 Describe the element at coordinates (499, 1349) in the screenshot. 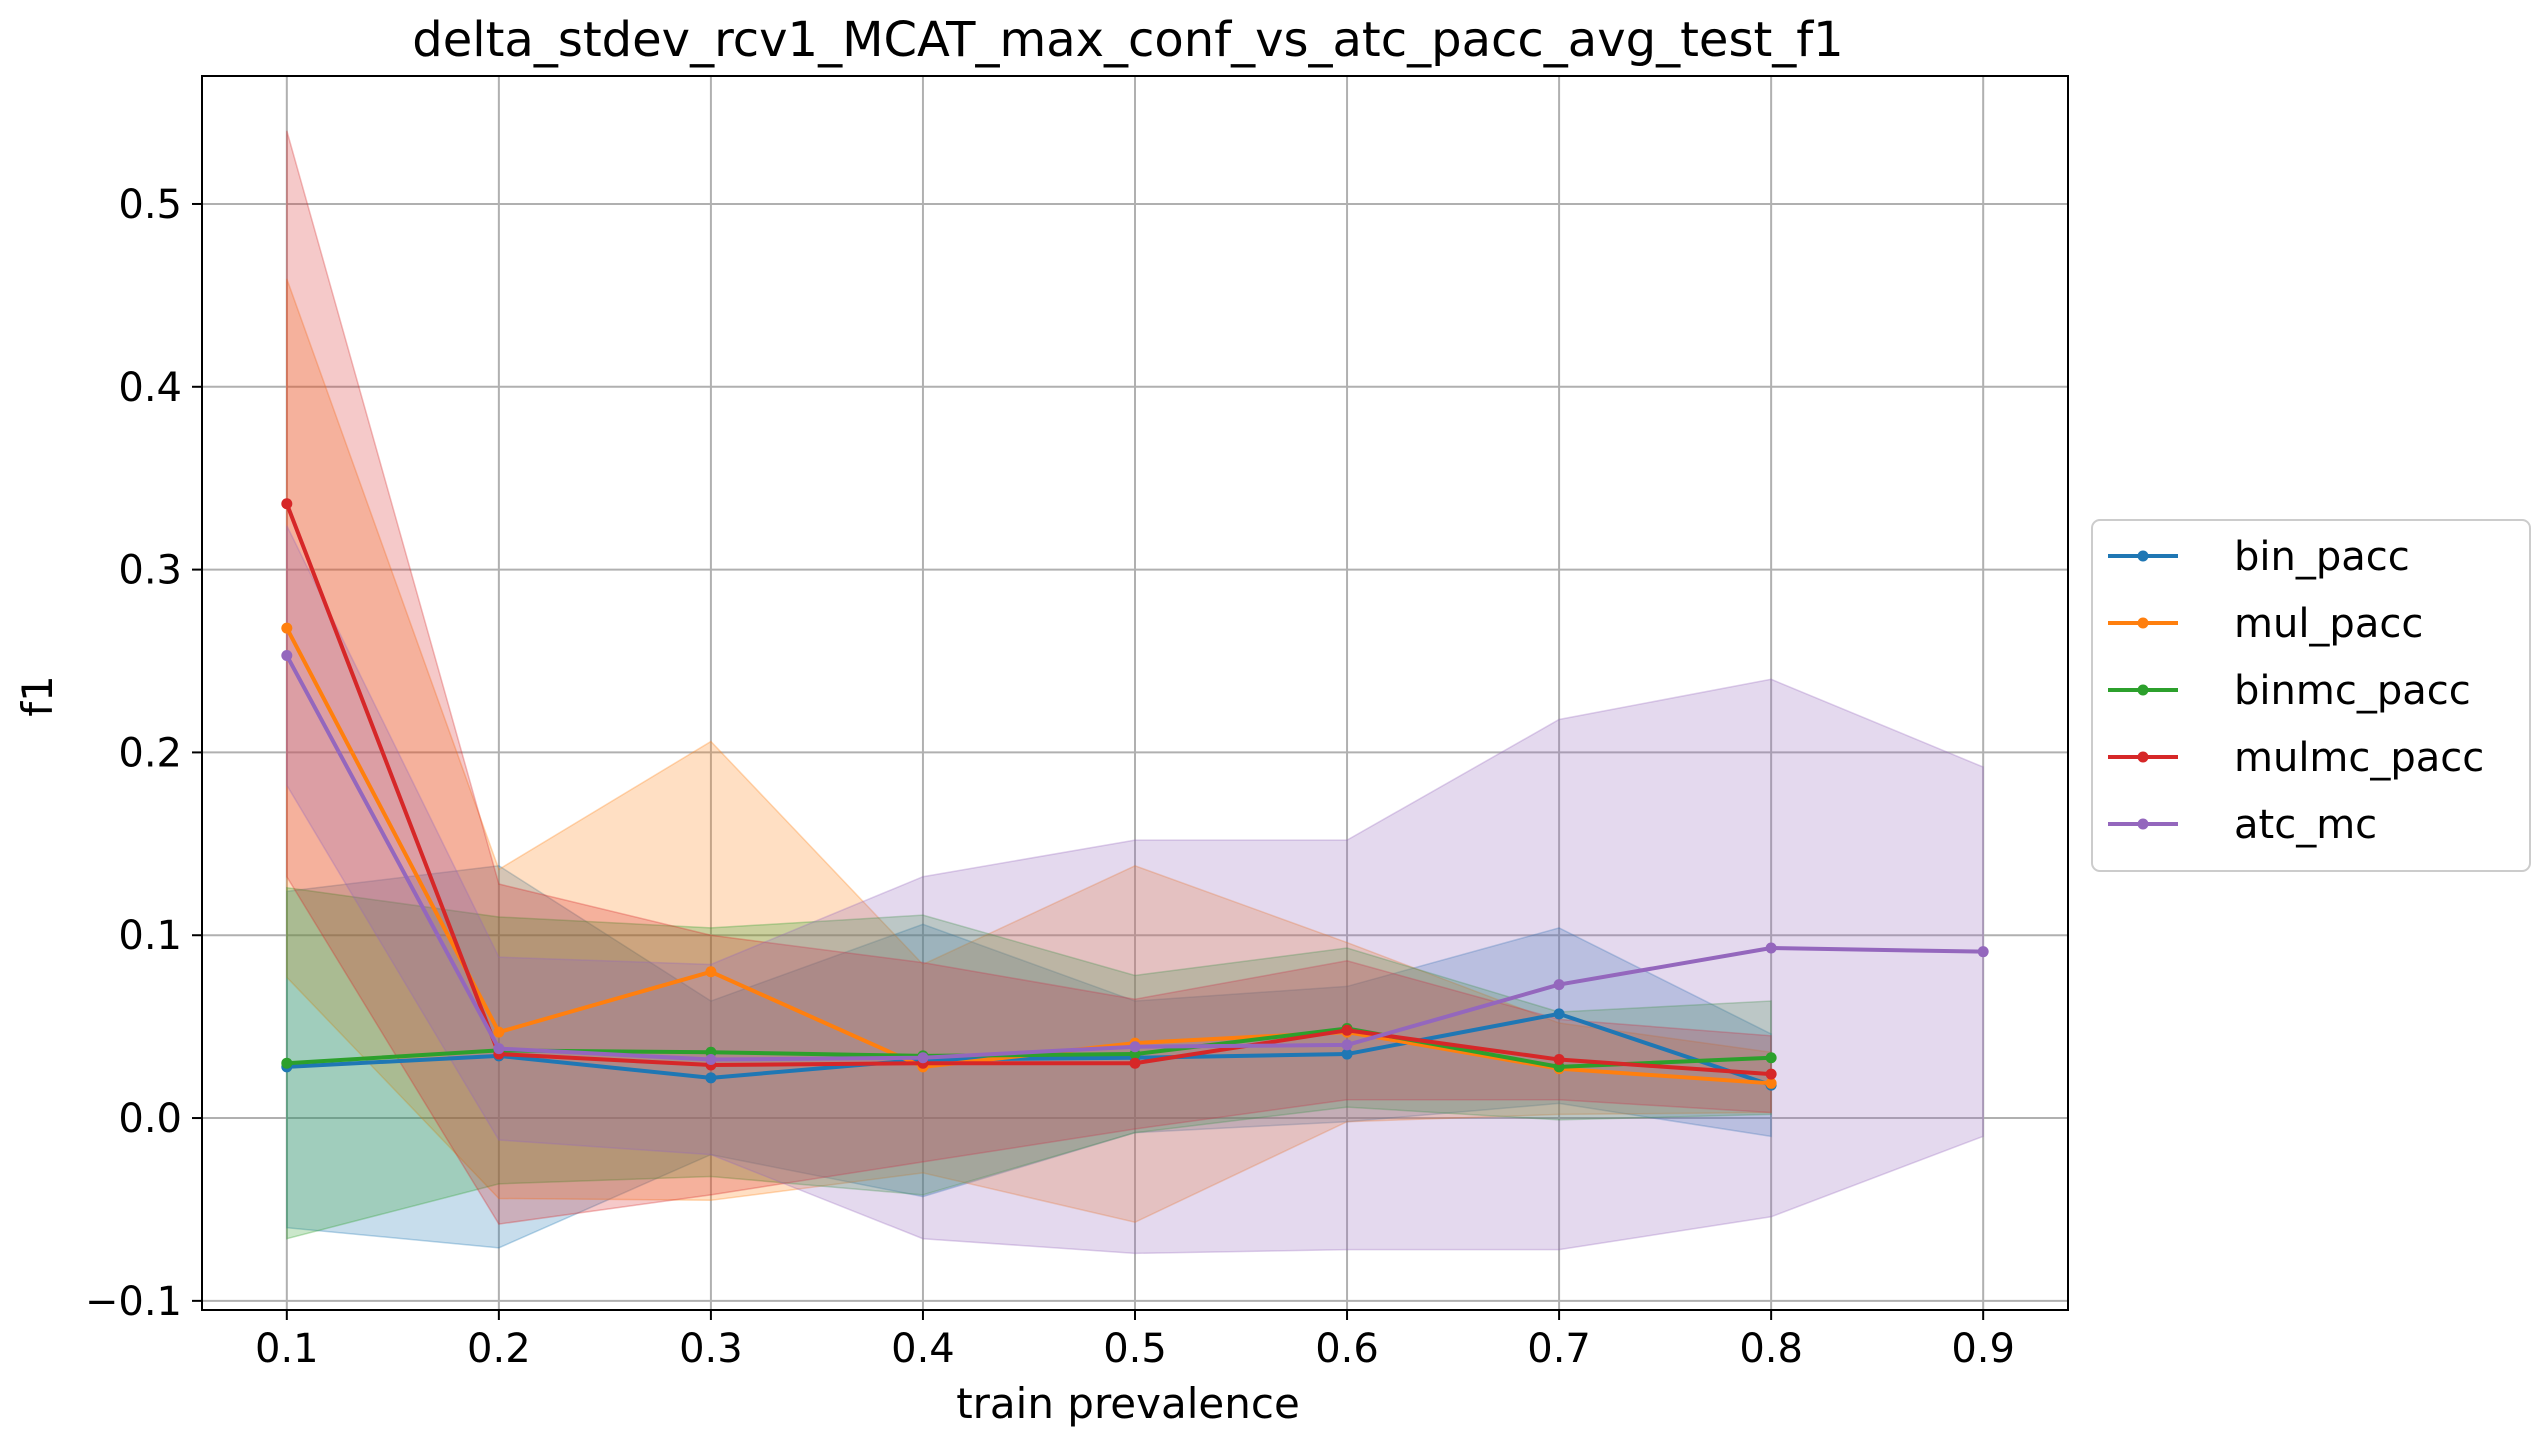

I see `x-tick-label: 0.2` at that location.